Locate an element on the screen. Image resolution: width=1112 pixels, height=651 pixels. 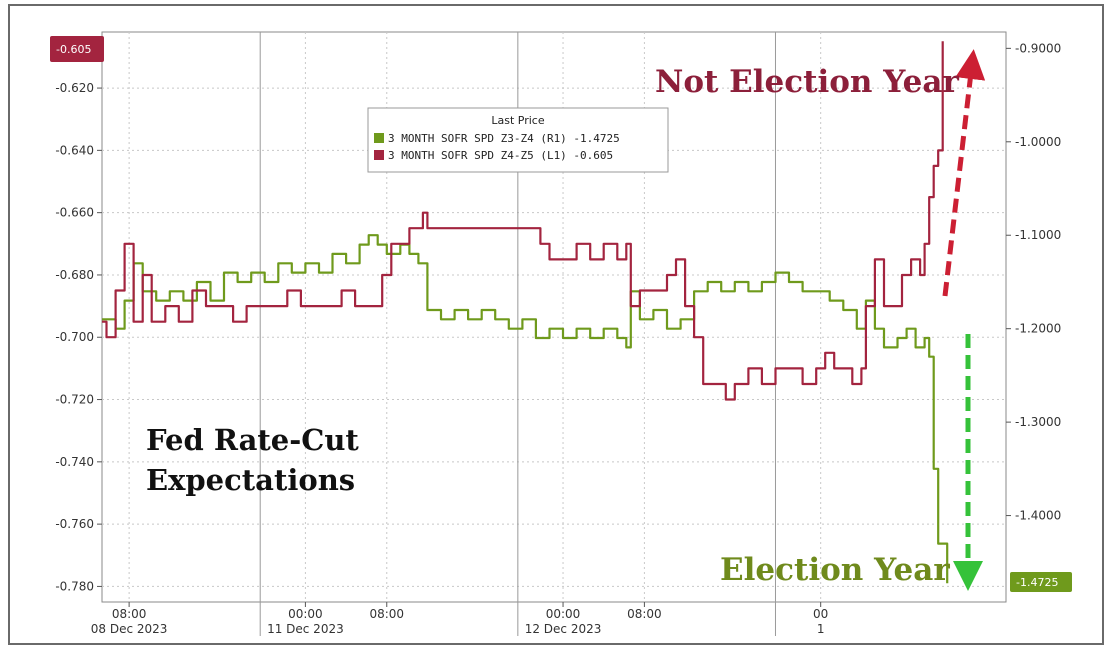
left-tick-label: -0.620 is located at coordinates (74, 88).